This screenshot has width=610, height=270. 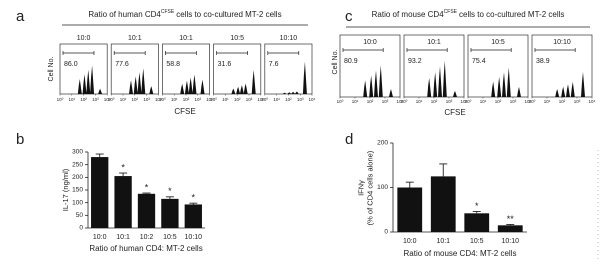 What do you see at coordinates (351, 61) in the screenshot?
I see `gate-percent: 80.9` at bounding box center [351, 61].